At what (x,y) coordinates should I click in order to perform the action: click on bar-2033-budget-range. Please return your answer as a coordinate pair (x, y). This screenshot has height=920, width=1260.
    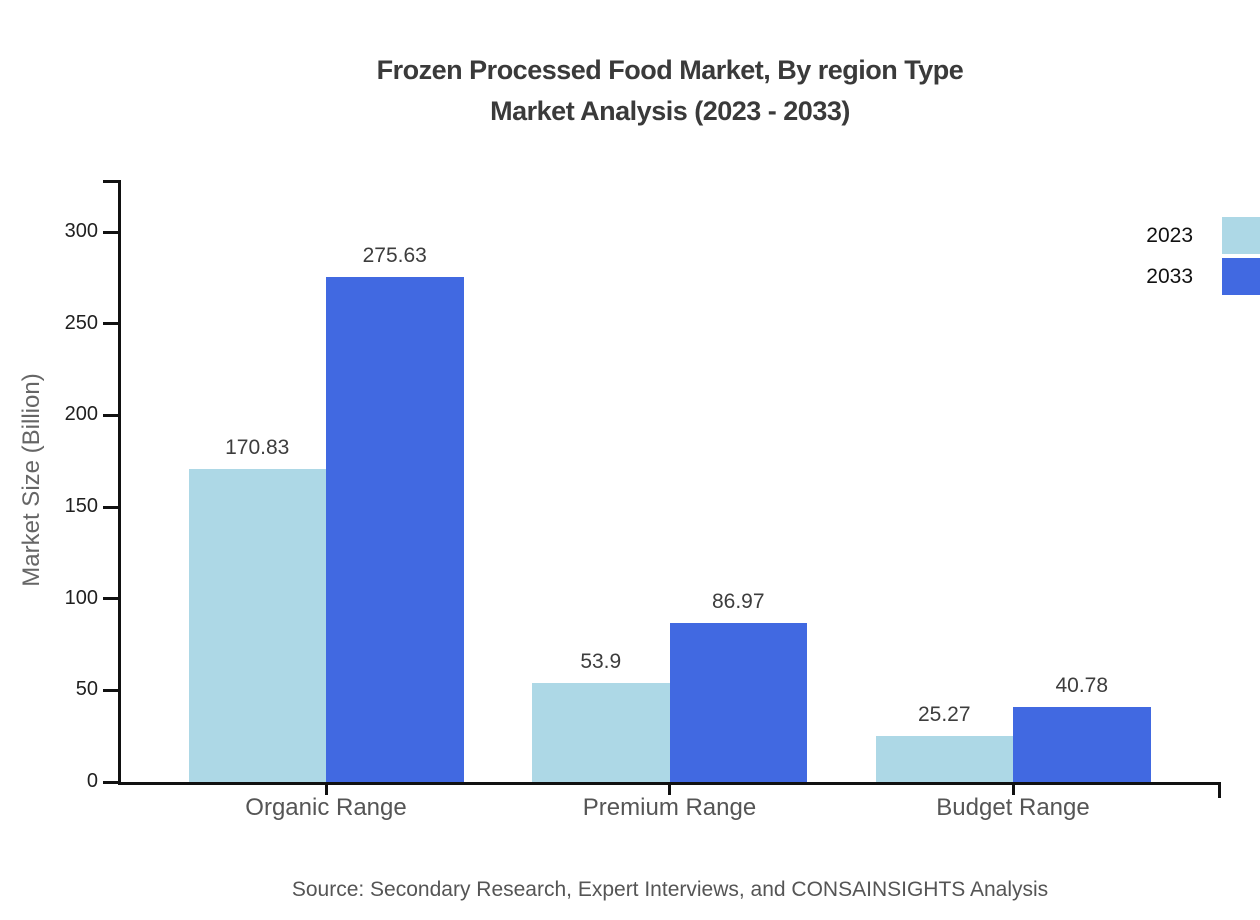
    Looking at the image, I should click on (1082, 744).